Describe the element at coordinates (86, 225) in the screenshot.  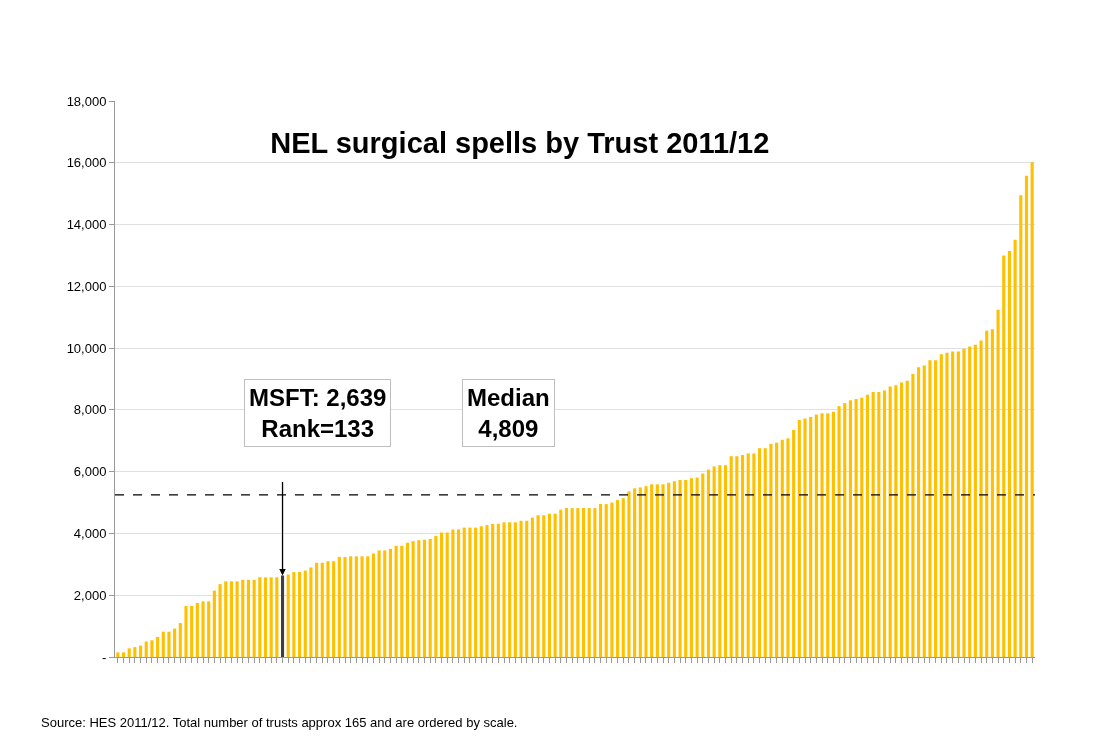
I see `y-tick-label: 14,000` at that location.